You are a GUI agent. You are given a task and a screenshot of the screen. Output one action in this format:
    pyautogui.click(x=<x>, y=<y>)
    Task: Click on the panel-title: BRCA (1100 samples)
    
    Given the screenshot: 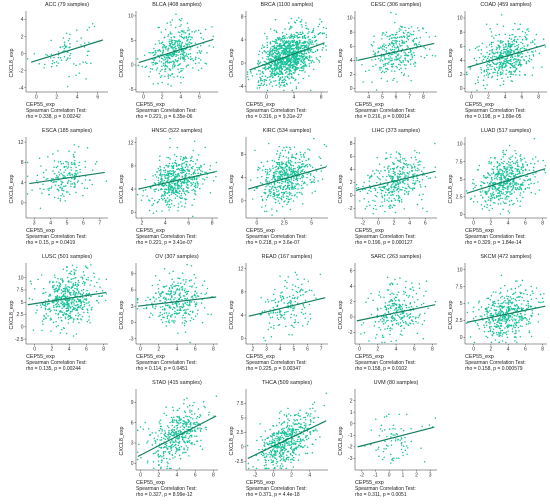 What is the action you would take?
    pyautogui.click(x=287, y=5)
    